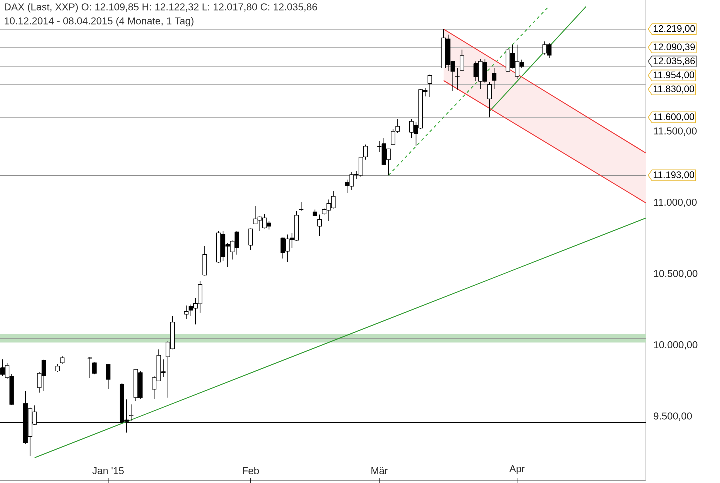  Describe the element at coordinates (674, 118) in the screenshot. I see `ref-line-label: 11.600,00` at that location.